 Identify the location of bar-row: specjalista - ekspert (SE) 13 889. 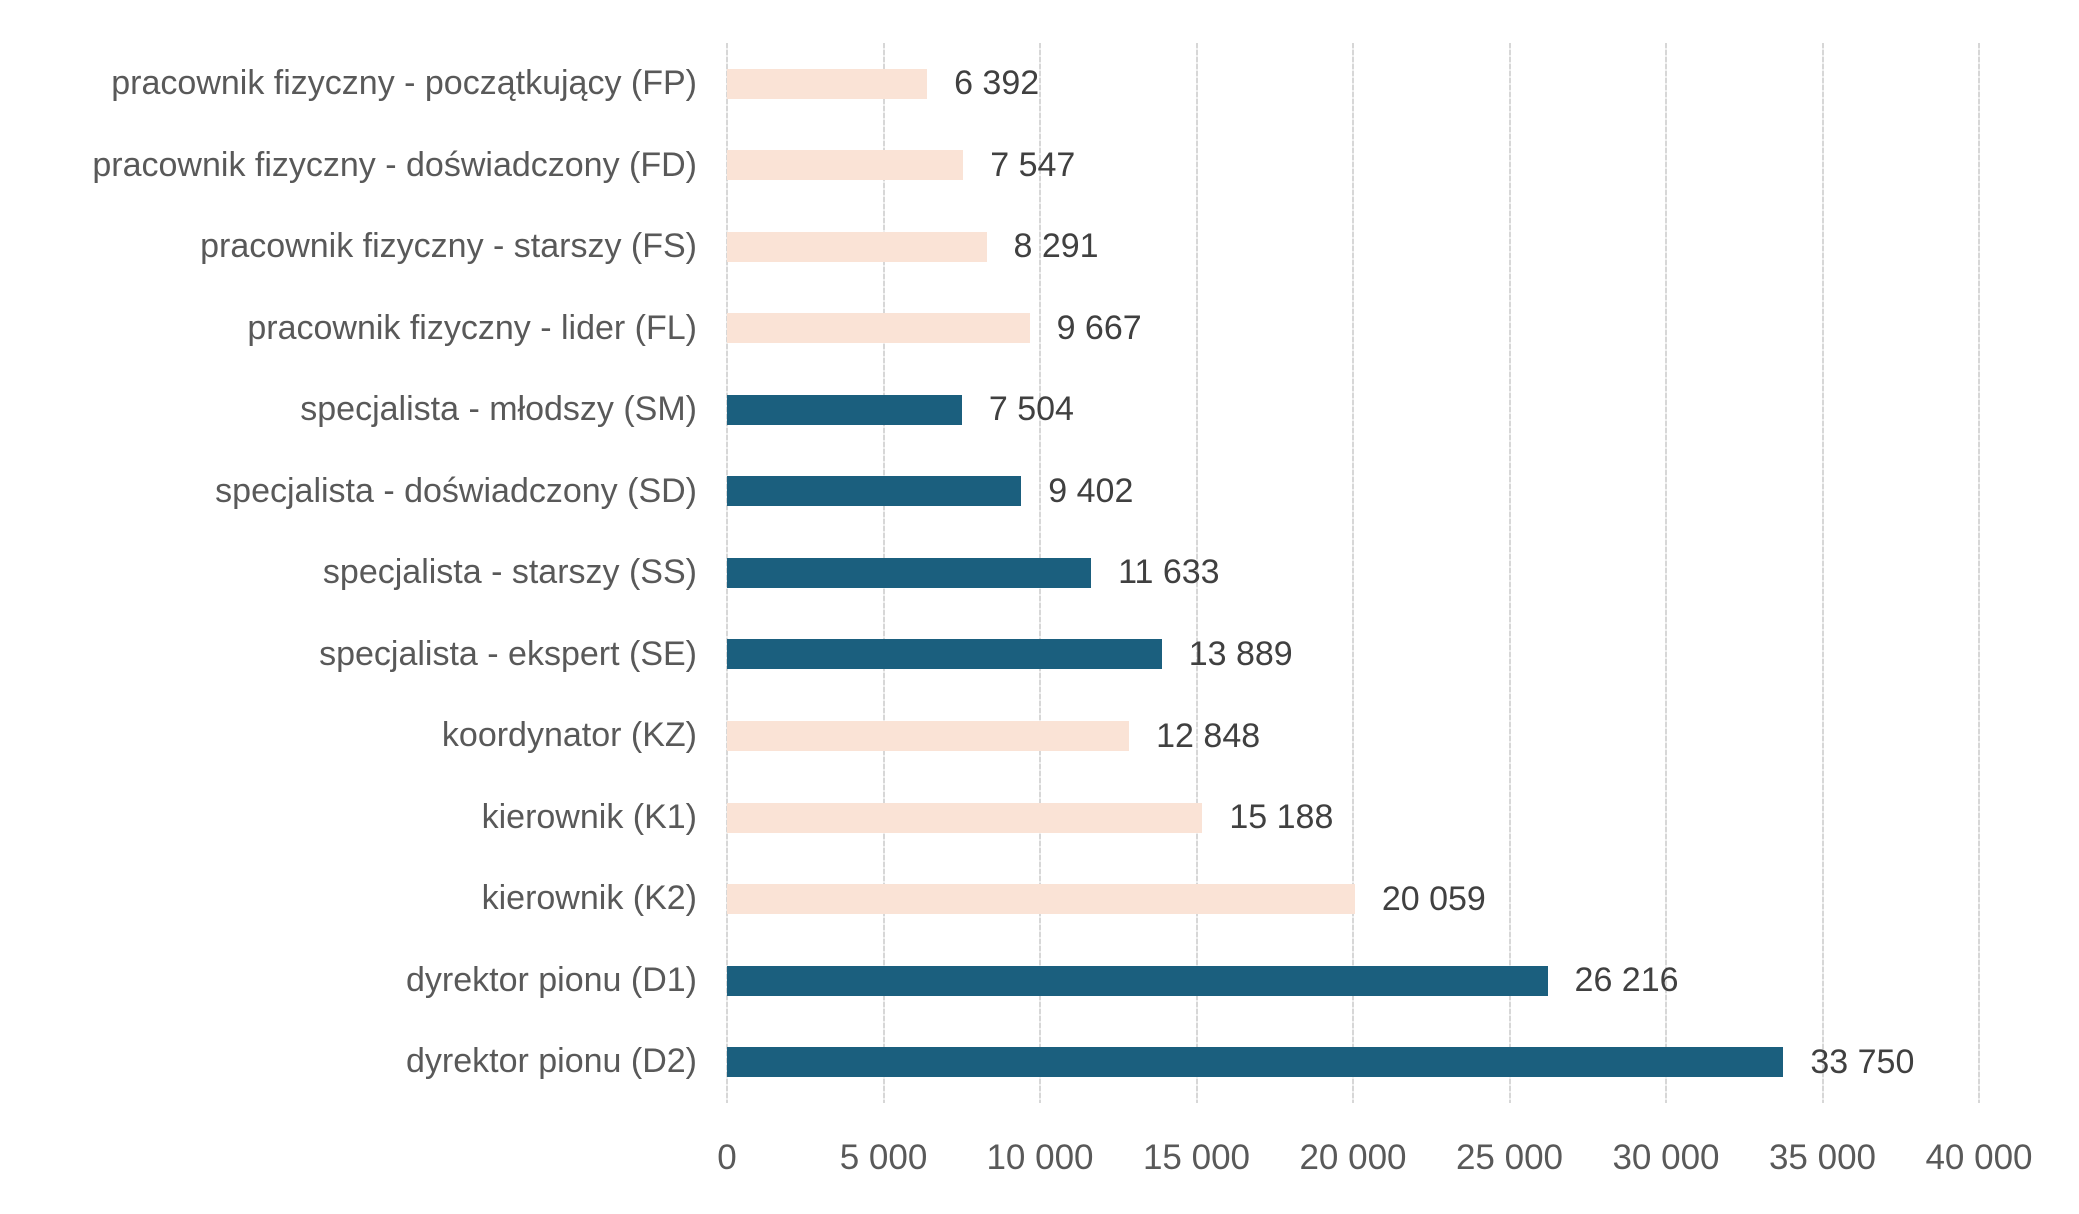
(1030, 655).